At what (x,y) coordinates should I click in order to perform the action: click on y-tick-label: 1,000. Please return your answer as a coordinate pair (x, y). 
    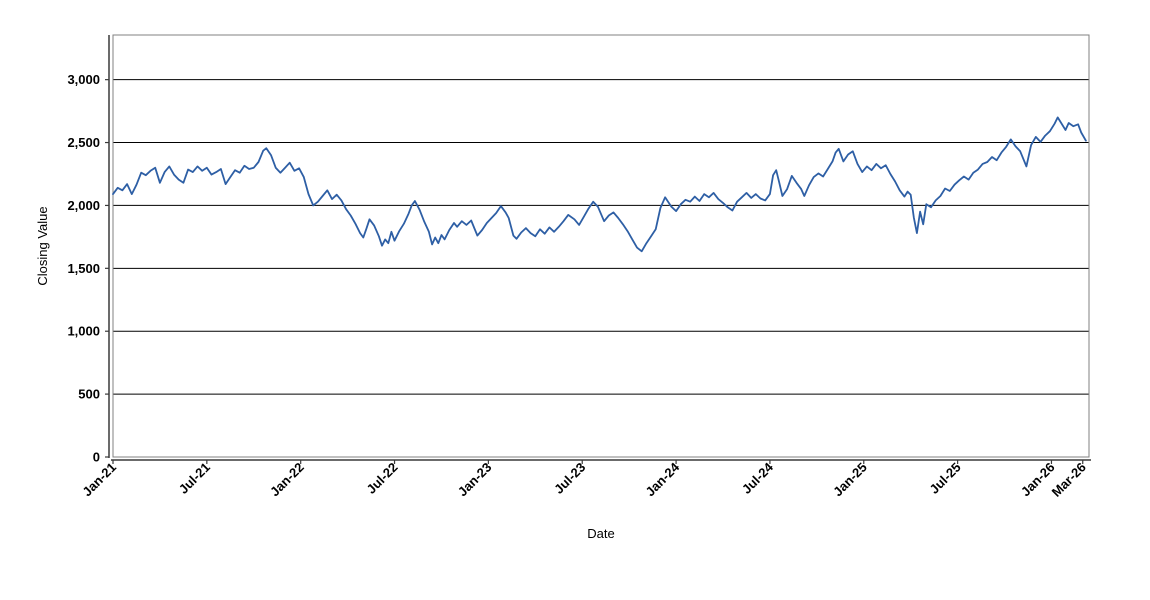
    Looking at the image, I should click on (83, 331).